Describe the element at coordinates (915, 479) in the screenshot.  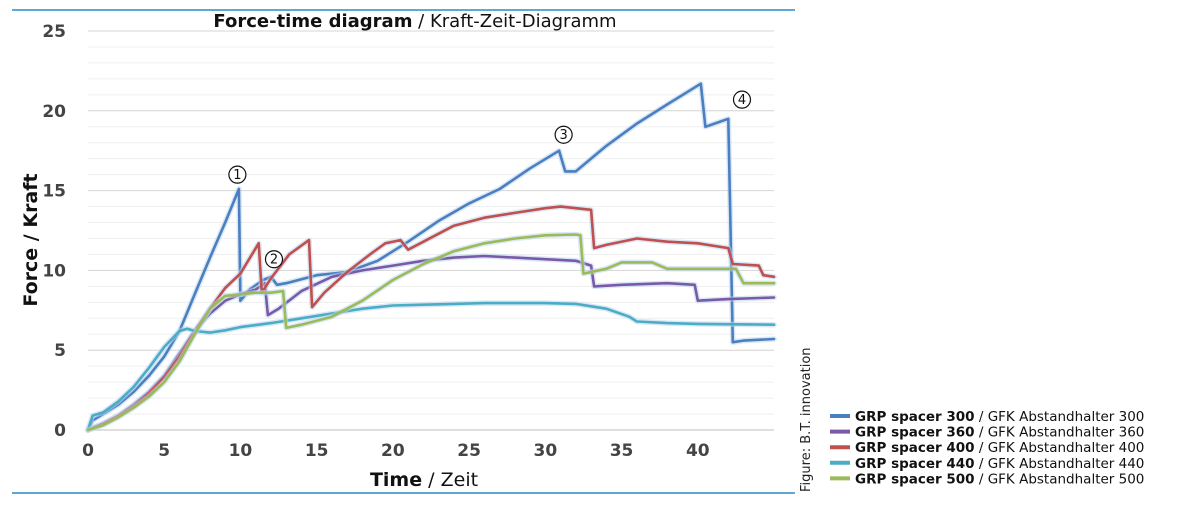
I see `legend-name-bold-4: GRP spacer 500` at that location.